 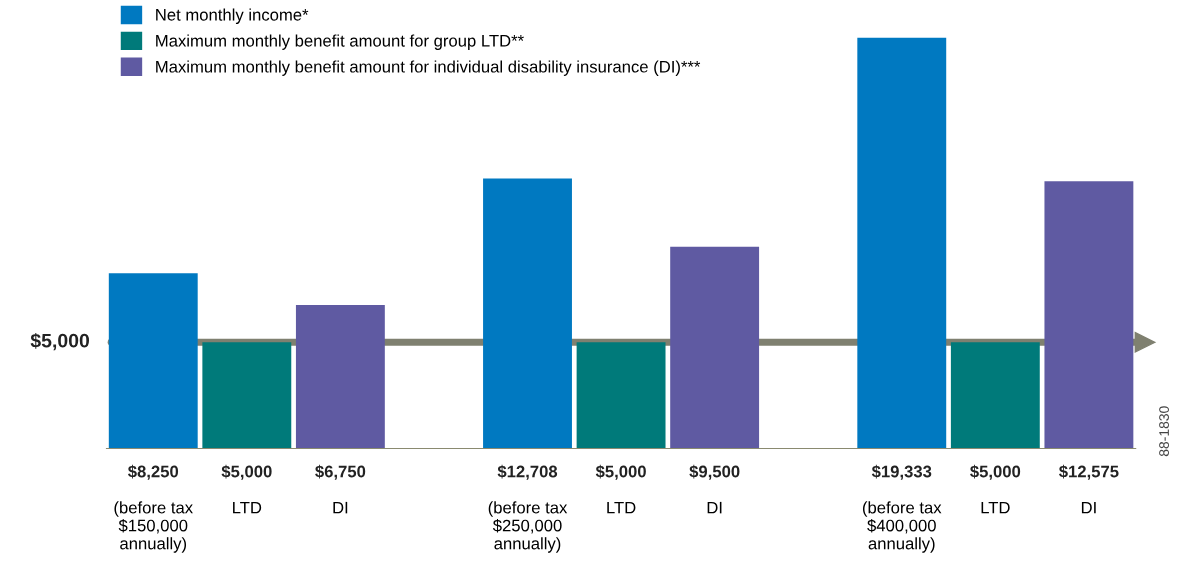 What do you see at coordinates (153, 472) in the screenshot?
I see `data-label: $8,250` at bounding box center [153, 472].